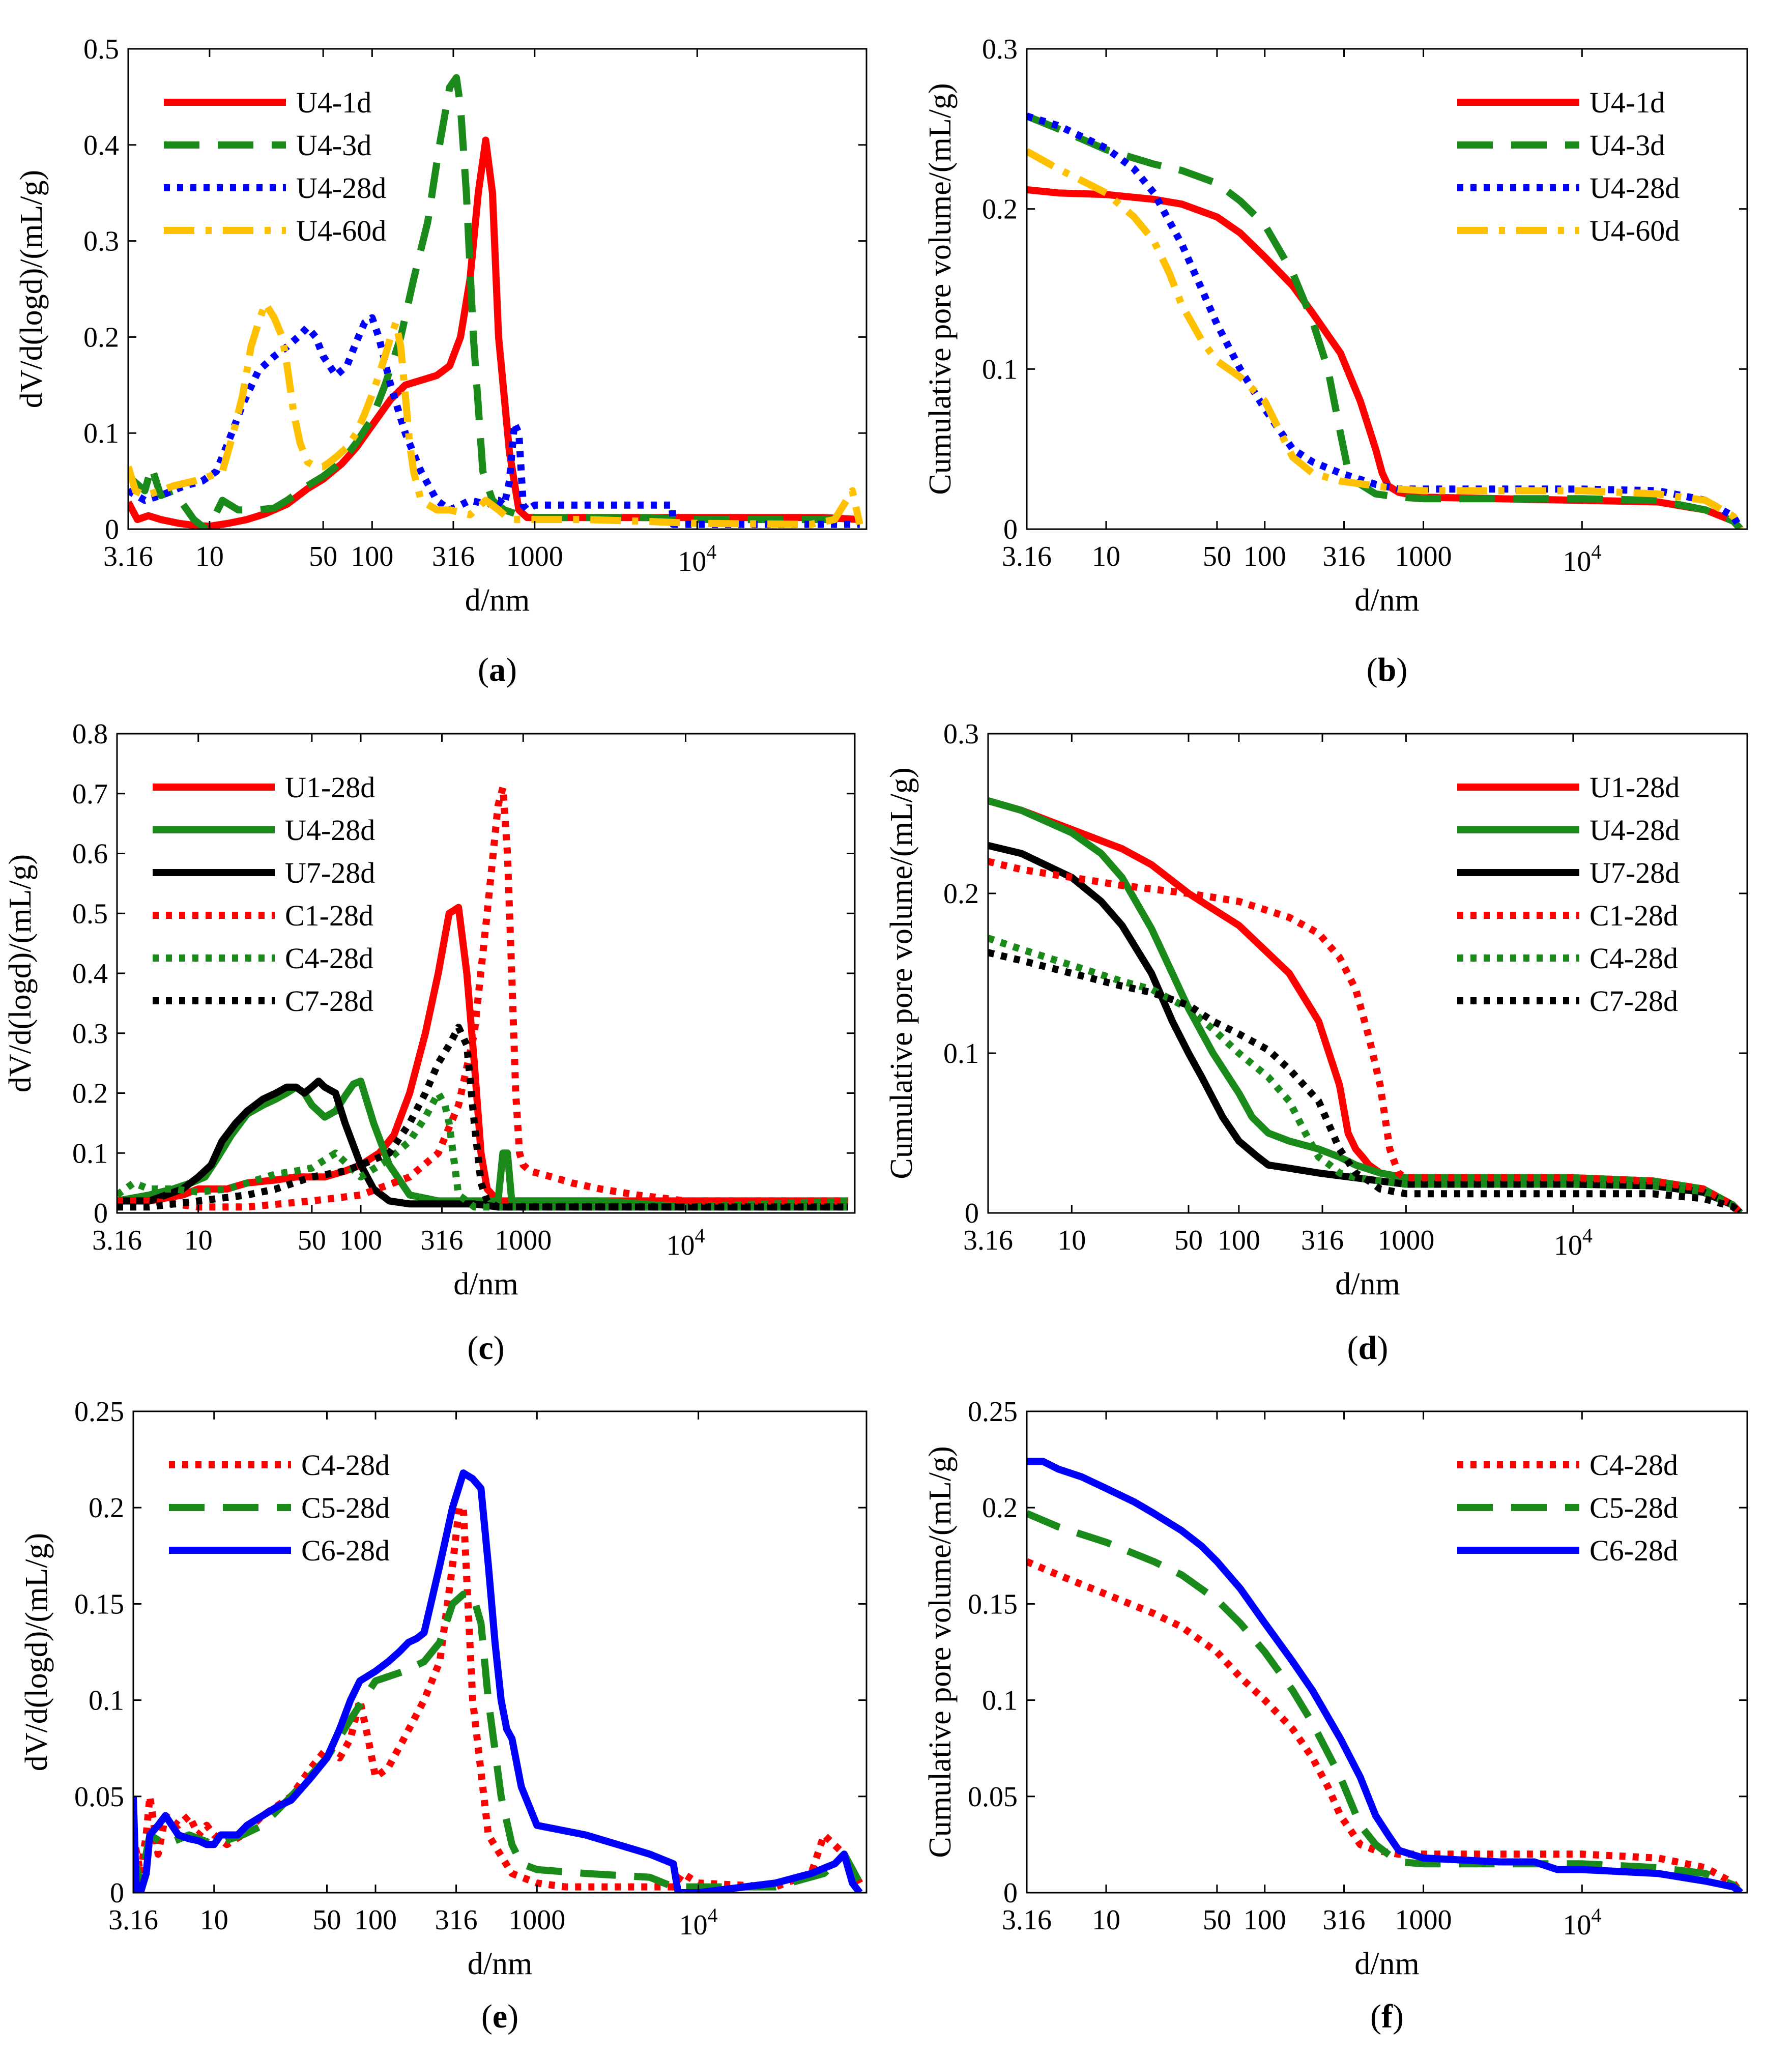 The image size is (1792, 2056). I want to click on series-line-U4-60d, so click(1385, 338).